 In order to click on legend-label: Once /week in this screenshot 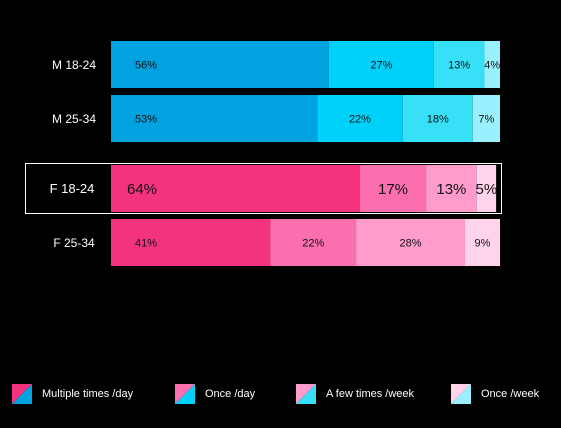, I will do `click(510, 394)`.